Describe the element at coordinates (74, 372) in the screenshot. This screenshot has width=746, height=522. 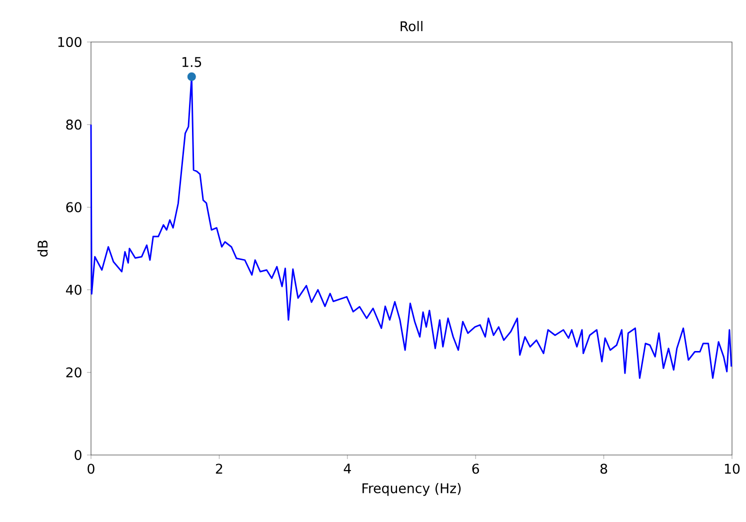
I see `y-tick-label: 20` at that location.